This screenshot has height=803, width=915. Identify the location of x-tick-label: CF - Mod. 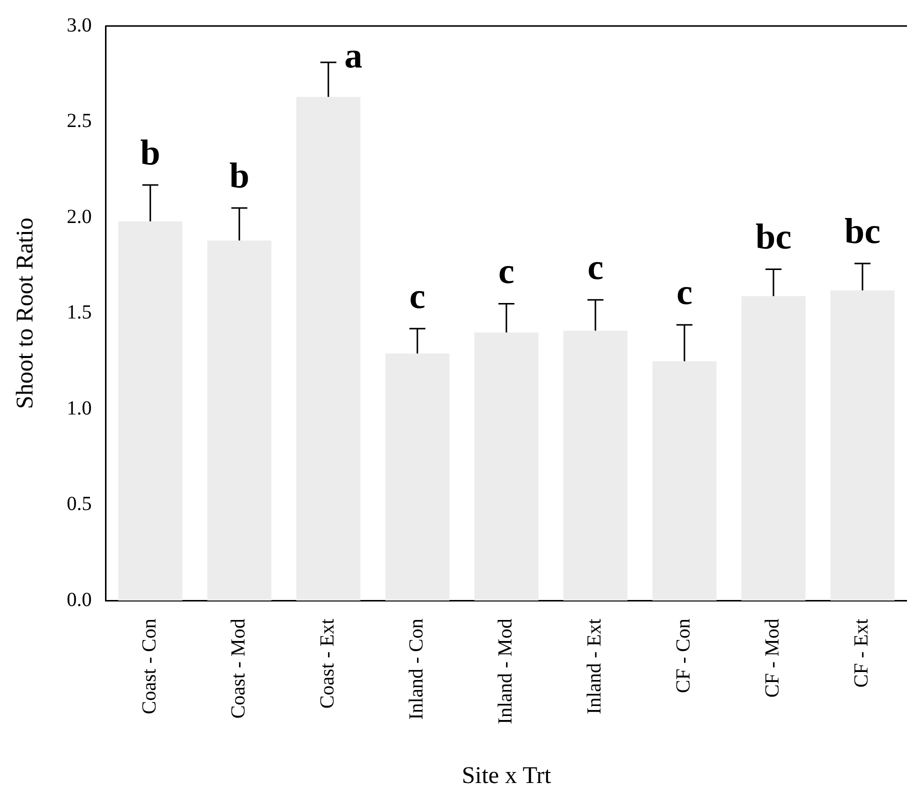
(773, 658).